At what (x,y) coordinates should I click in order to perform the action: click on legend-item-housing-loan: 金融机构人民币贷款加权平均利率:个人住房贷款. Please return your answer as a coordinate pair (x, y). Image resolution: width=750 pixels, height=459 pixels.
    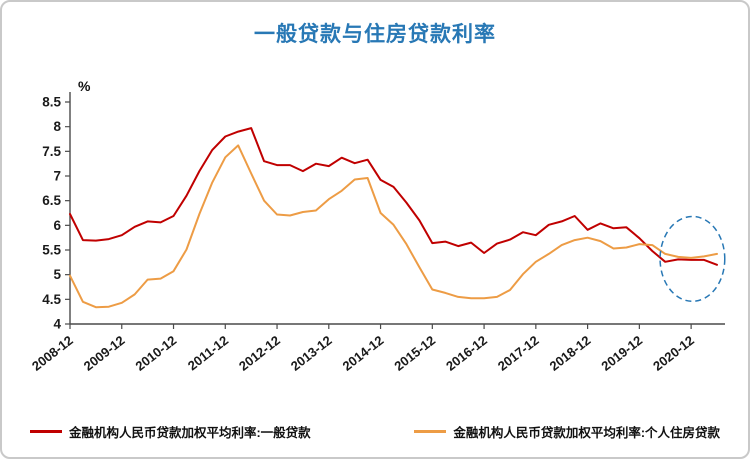
    Looking at the image, I should click on (567, 431).